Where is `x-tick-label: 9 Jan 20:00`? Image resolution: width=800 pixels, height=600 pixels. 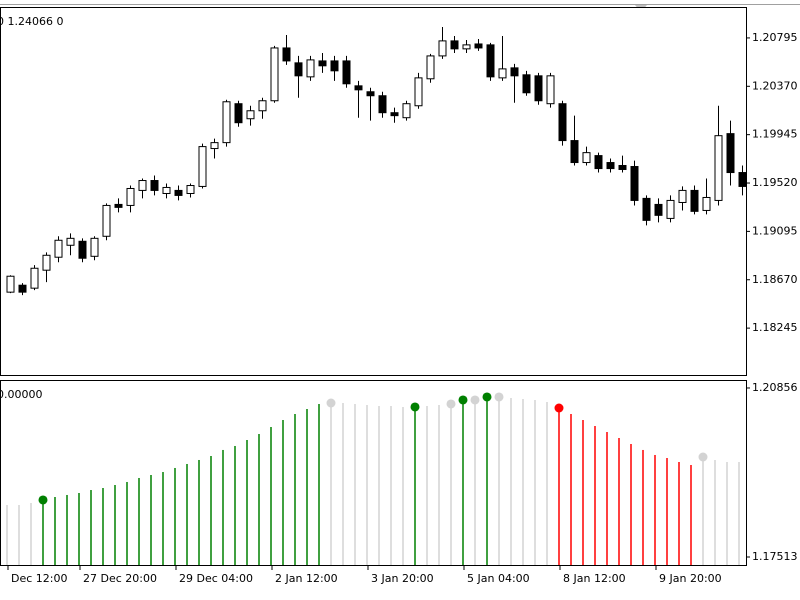
x-tick-label: 9 Jan 20:00 is located at coordinates (690, 578).